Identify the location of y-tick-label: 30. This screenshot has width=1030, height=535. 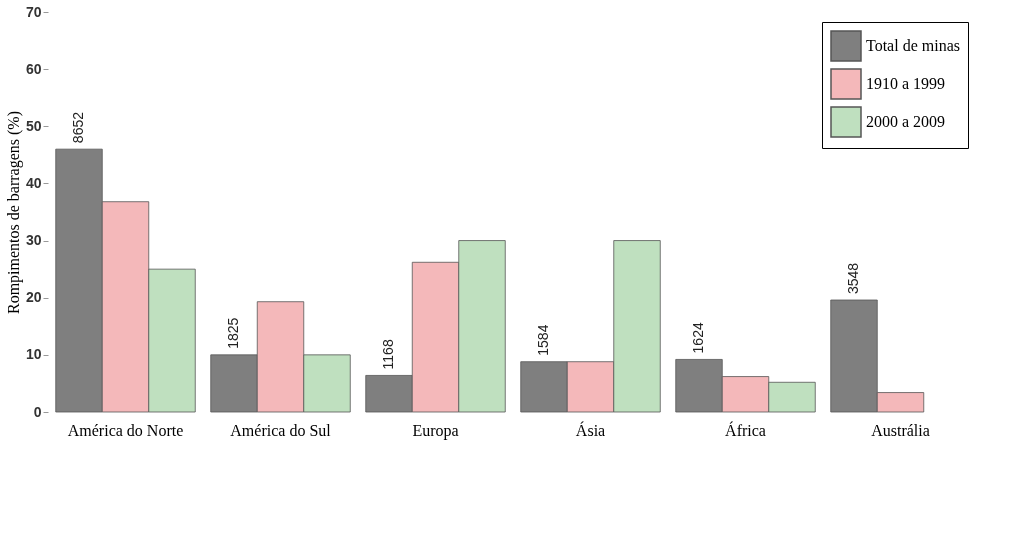
(33, 240).